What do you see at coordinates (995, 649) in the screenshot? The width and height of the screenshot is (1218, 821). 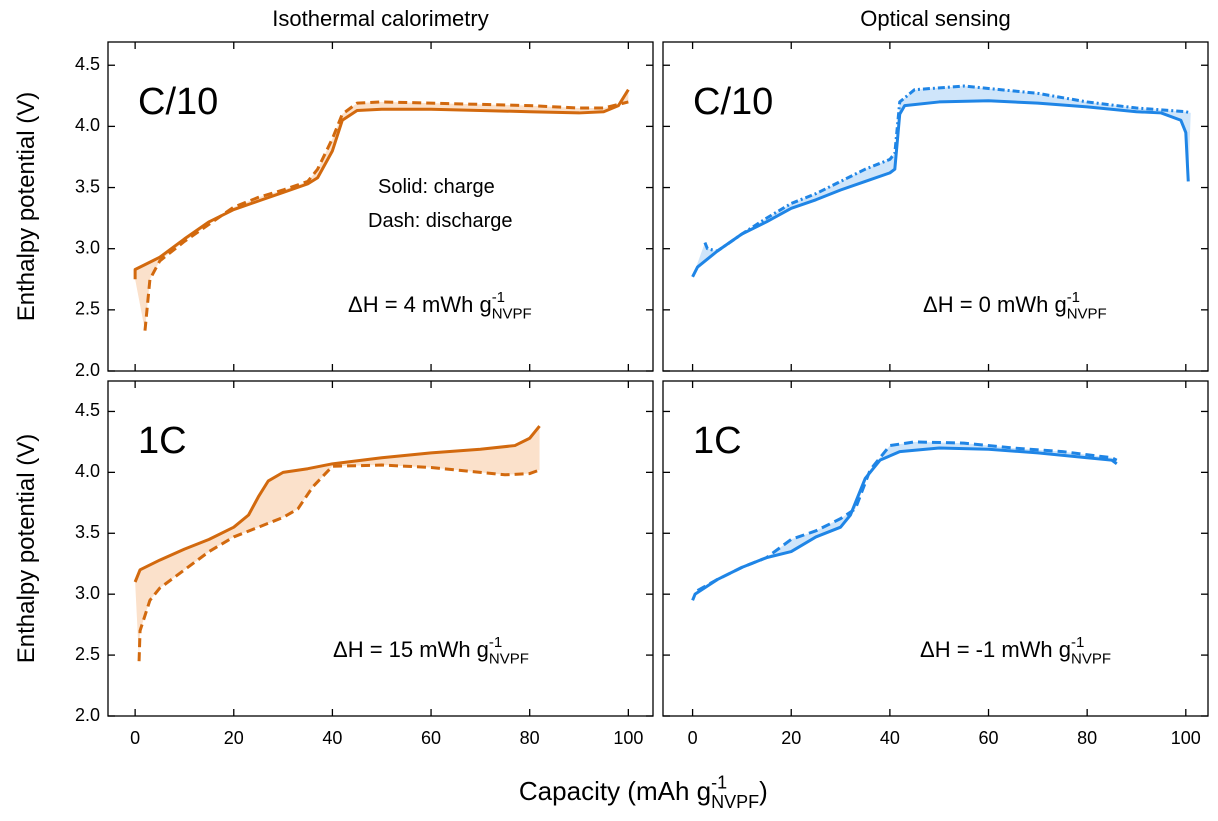 I see `delta-h-label: ΔH = -1 mWh g` at bounding box center [995, 649].